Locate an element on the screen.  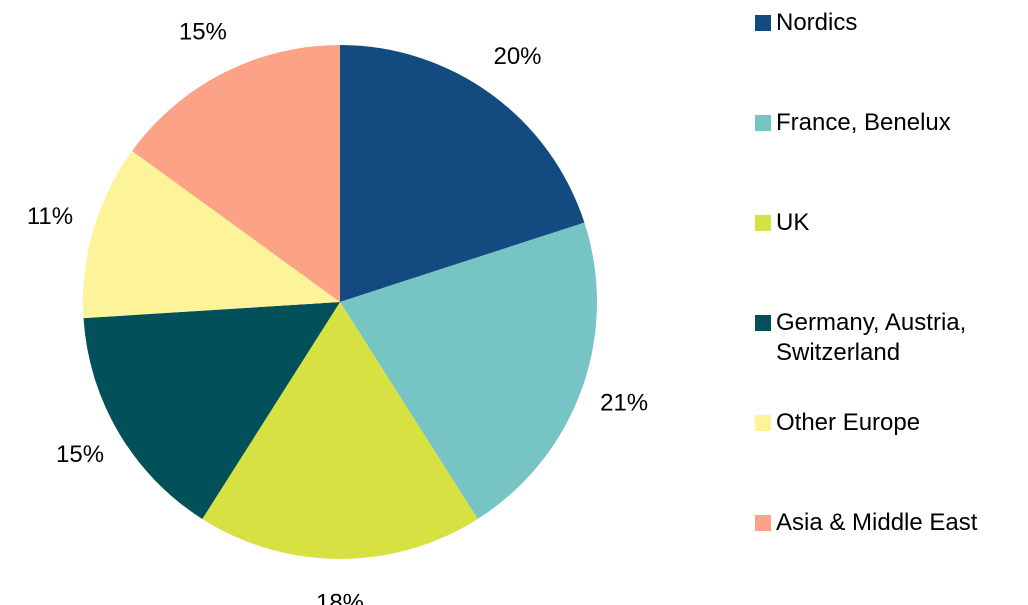
legend-label: Asia & Middle East is located at coordinates (877, 522).